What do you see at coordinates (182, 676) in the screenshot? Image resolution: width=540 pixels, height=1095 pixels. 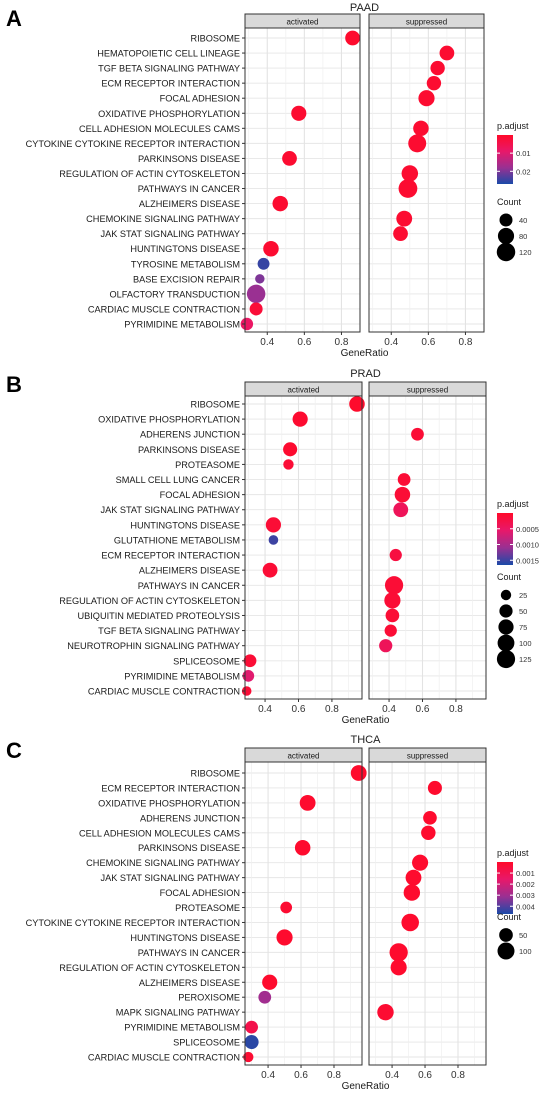 I see `y-tick-label: PYRIMIDINE METABOLISM` at bounding box center [182, 676].